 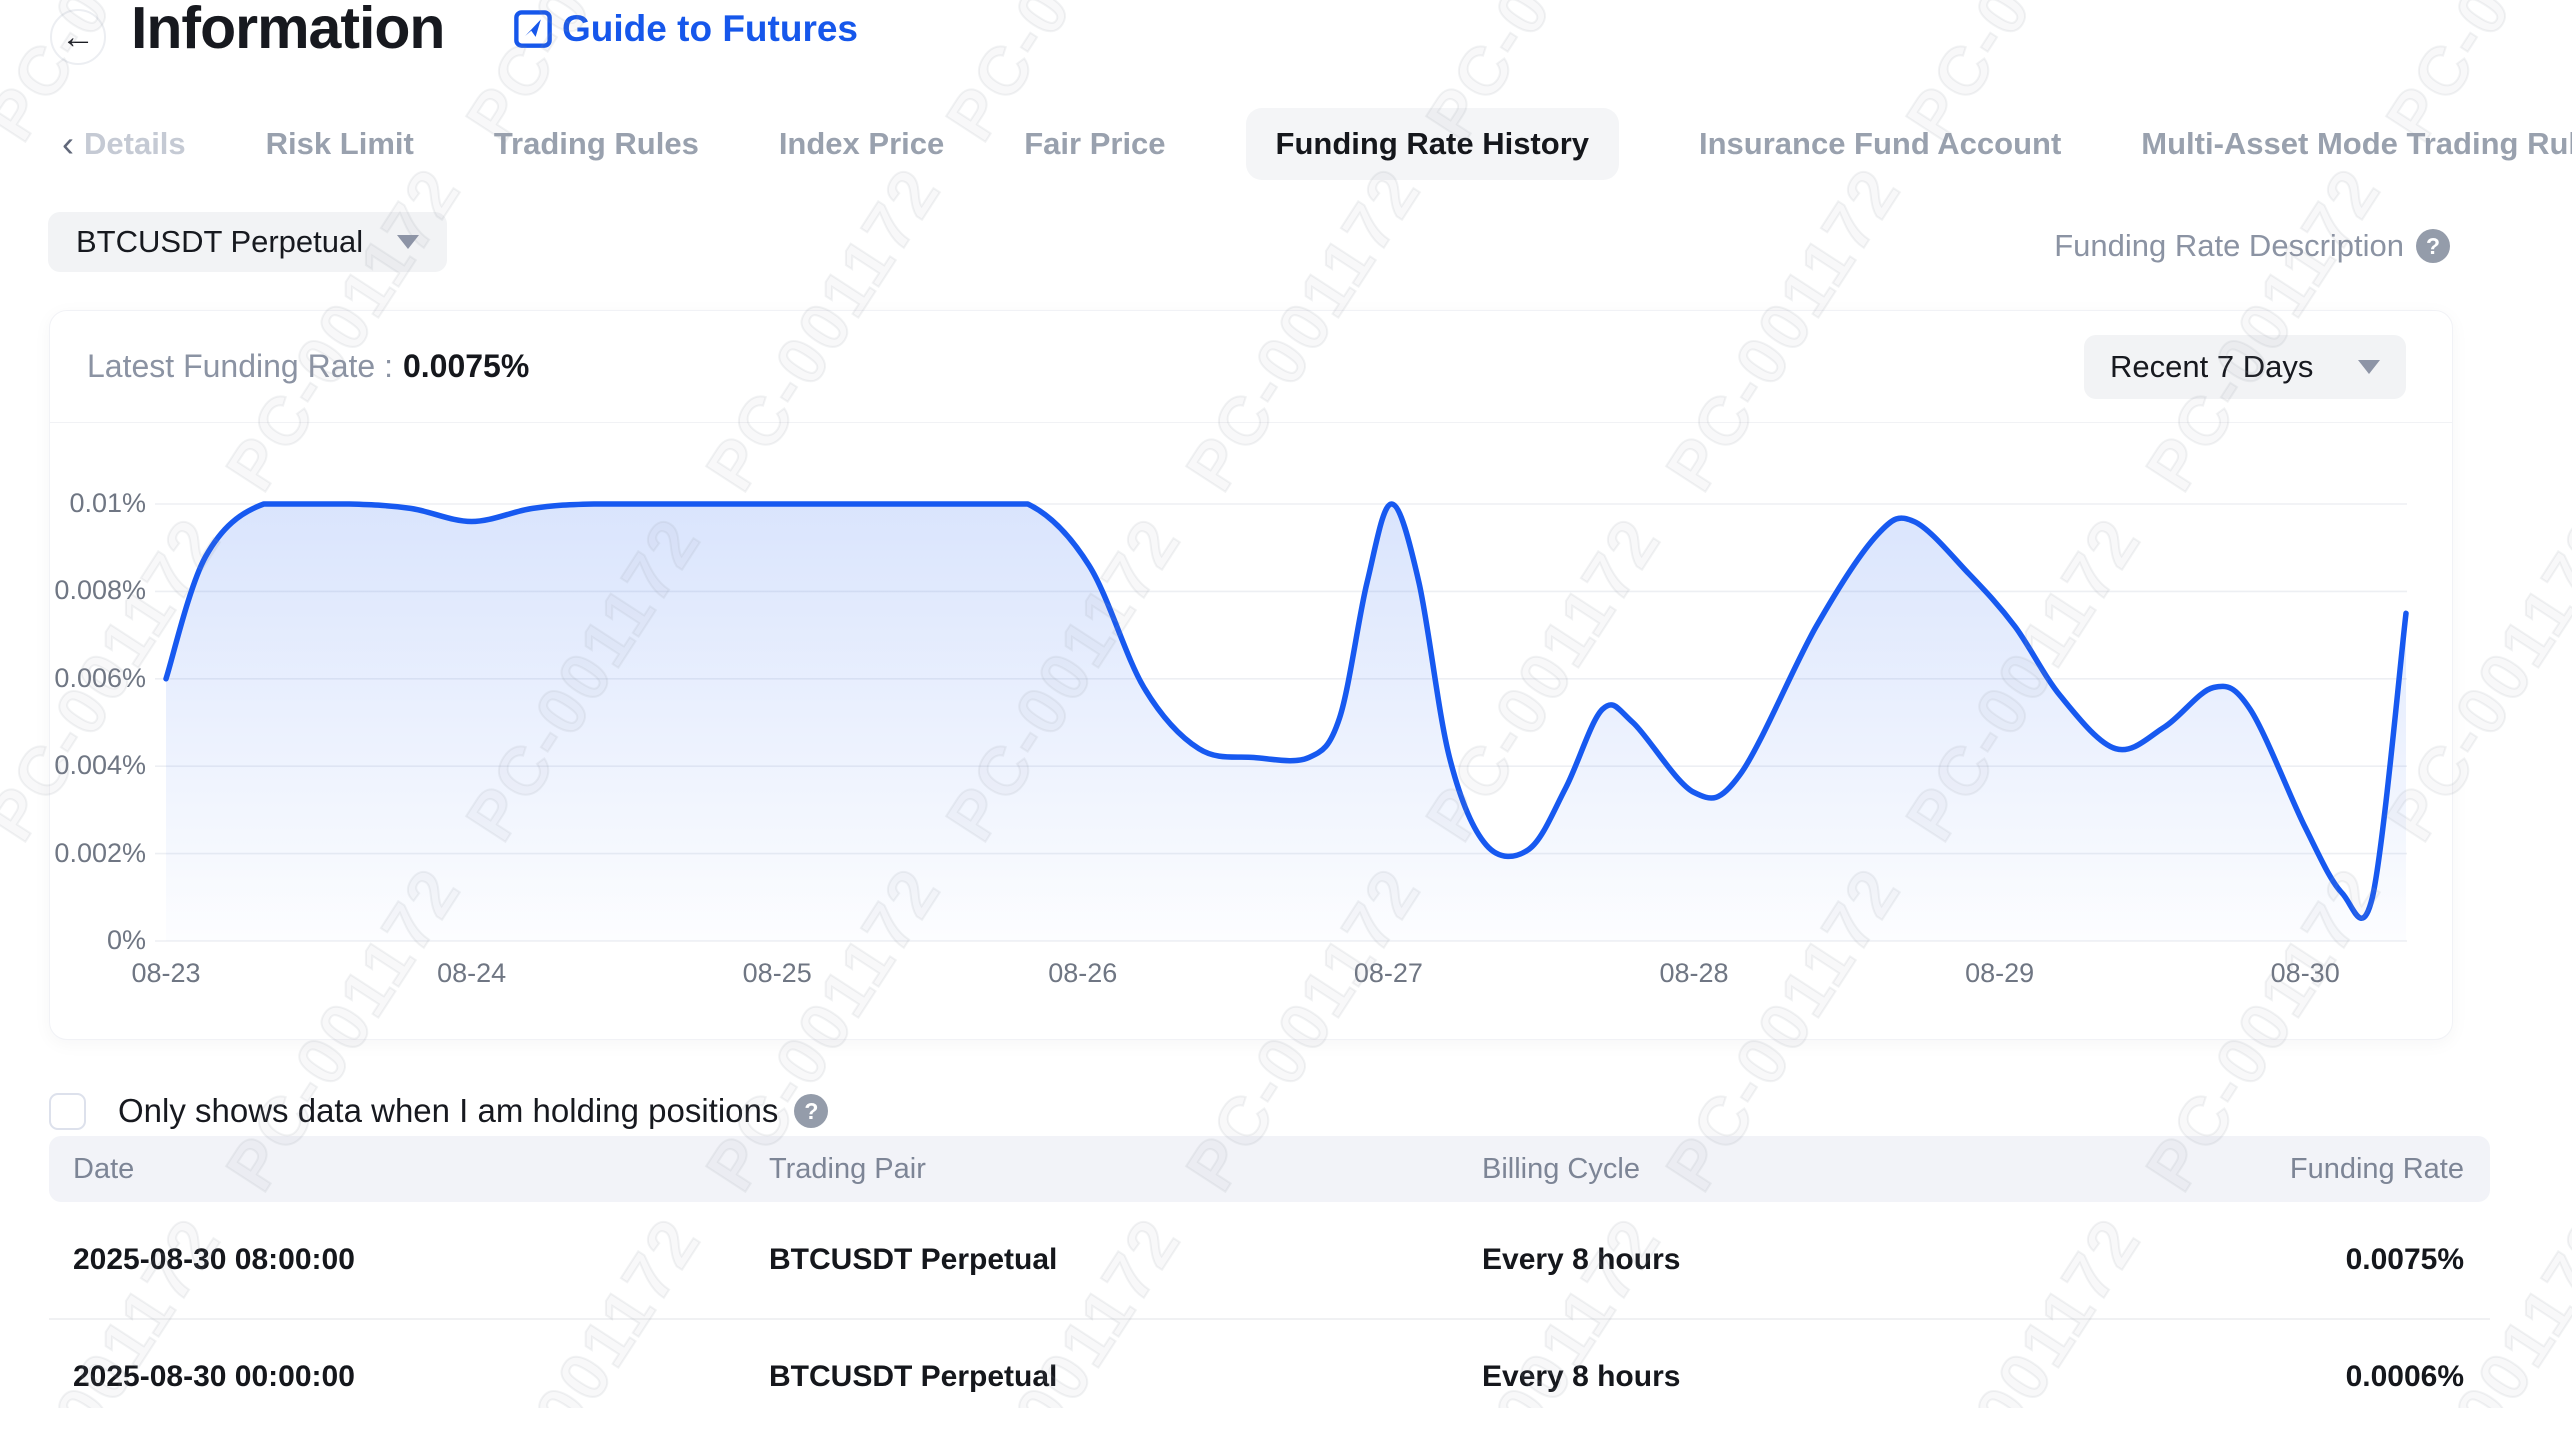 I want to click on y-axis-tick-label: 0.004%, so click(x=98, y=765).